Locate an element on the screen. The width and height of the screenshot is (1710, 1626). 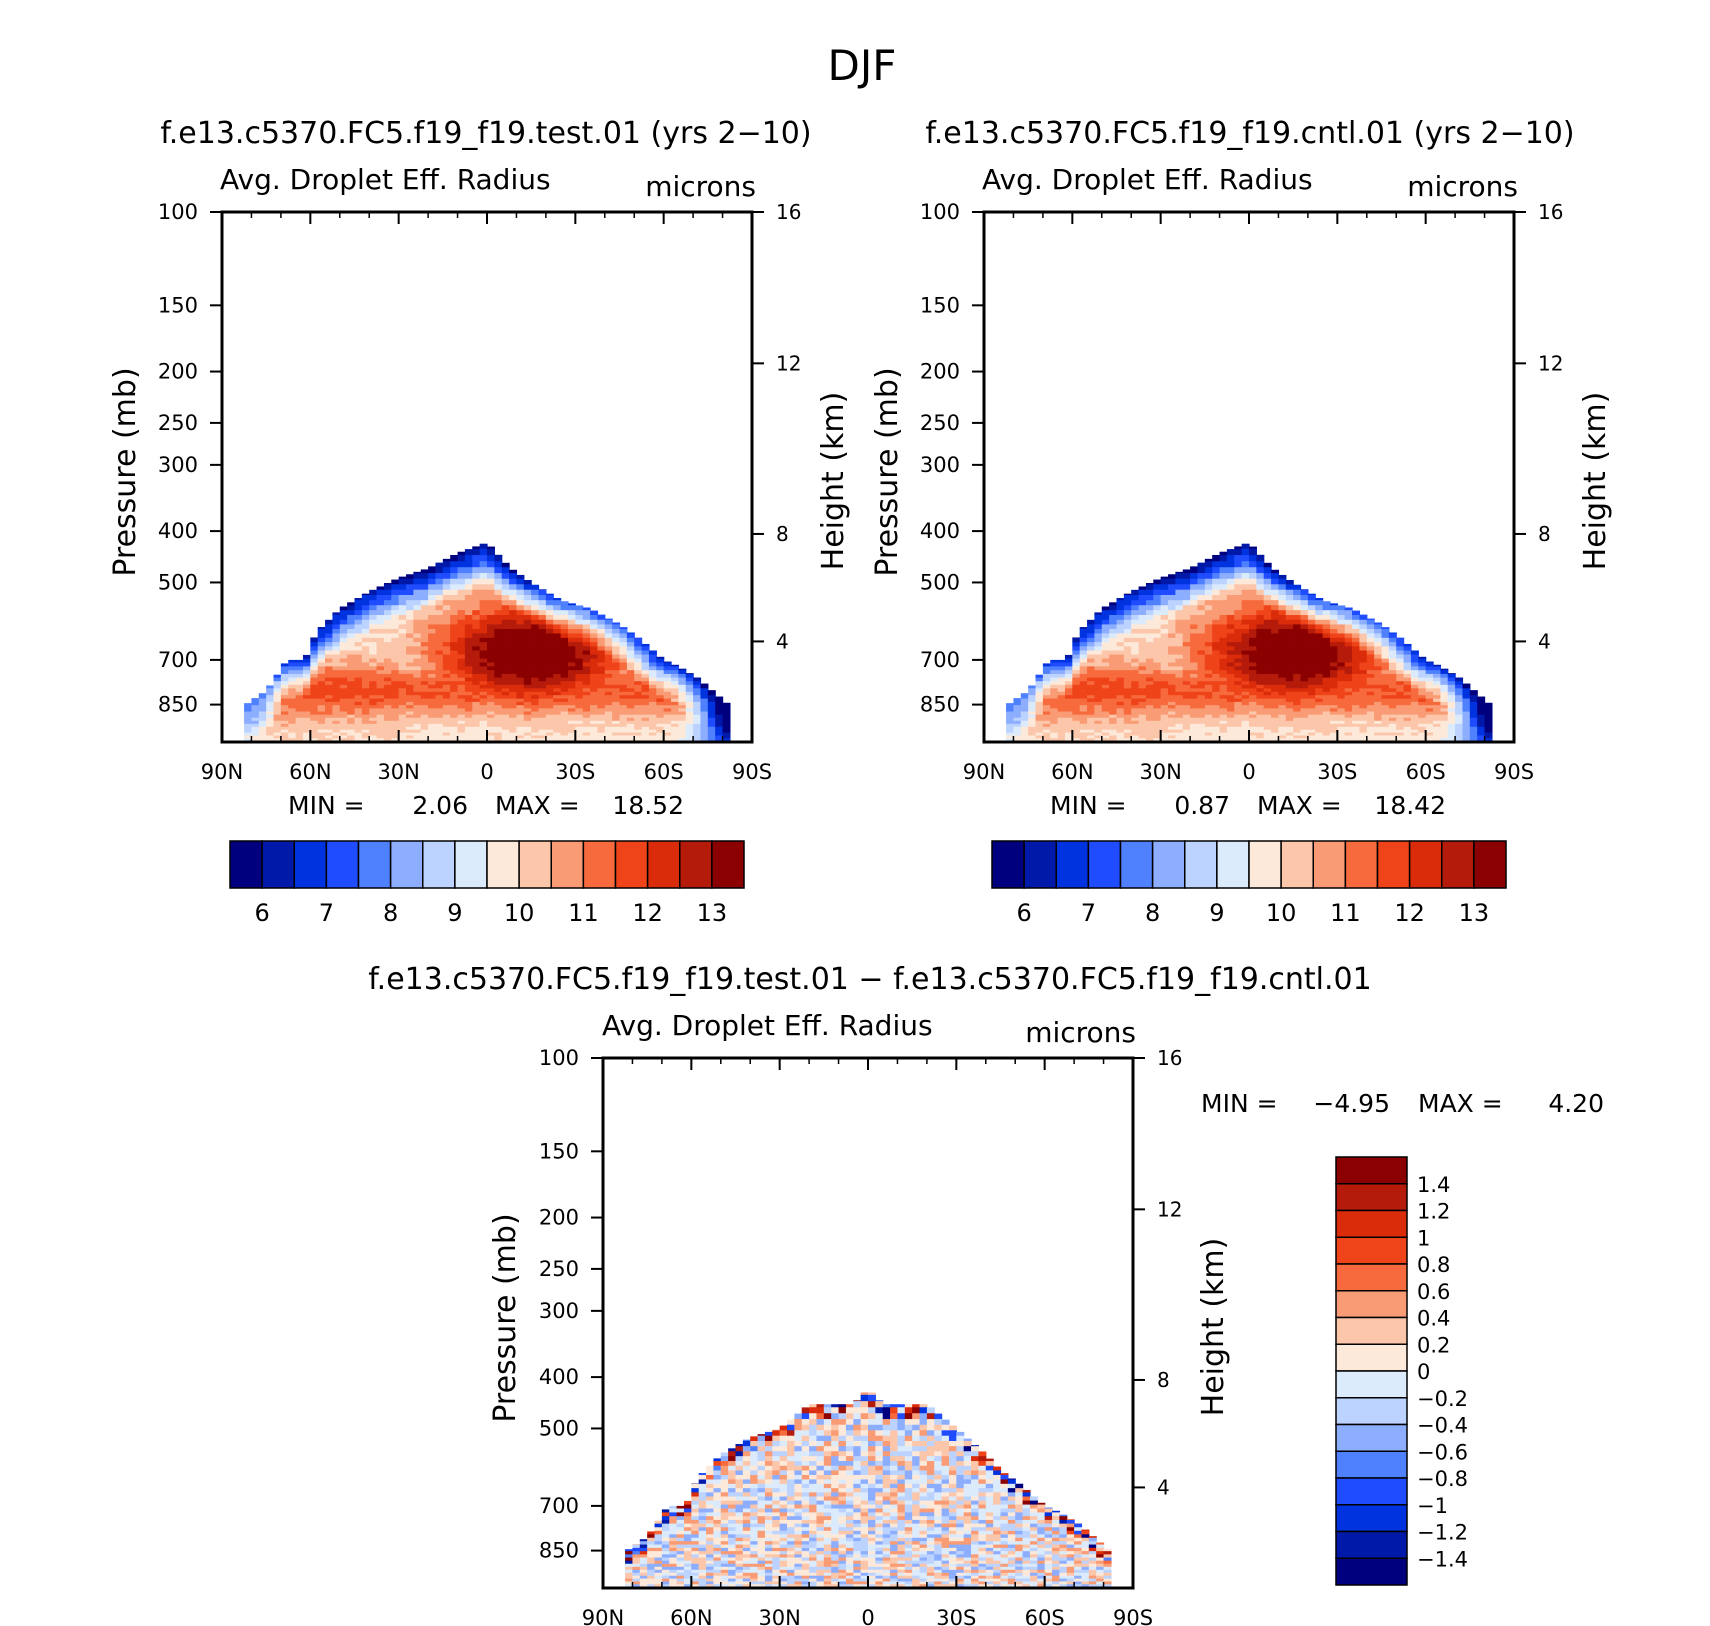
y-tick-label: 500 is located at coordinates (178, 582).